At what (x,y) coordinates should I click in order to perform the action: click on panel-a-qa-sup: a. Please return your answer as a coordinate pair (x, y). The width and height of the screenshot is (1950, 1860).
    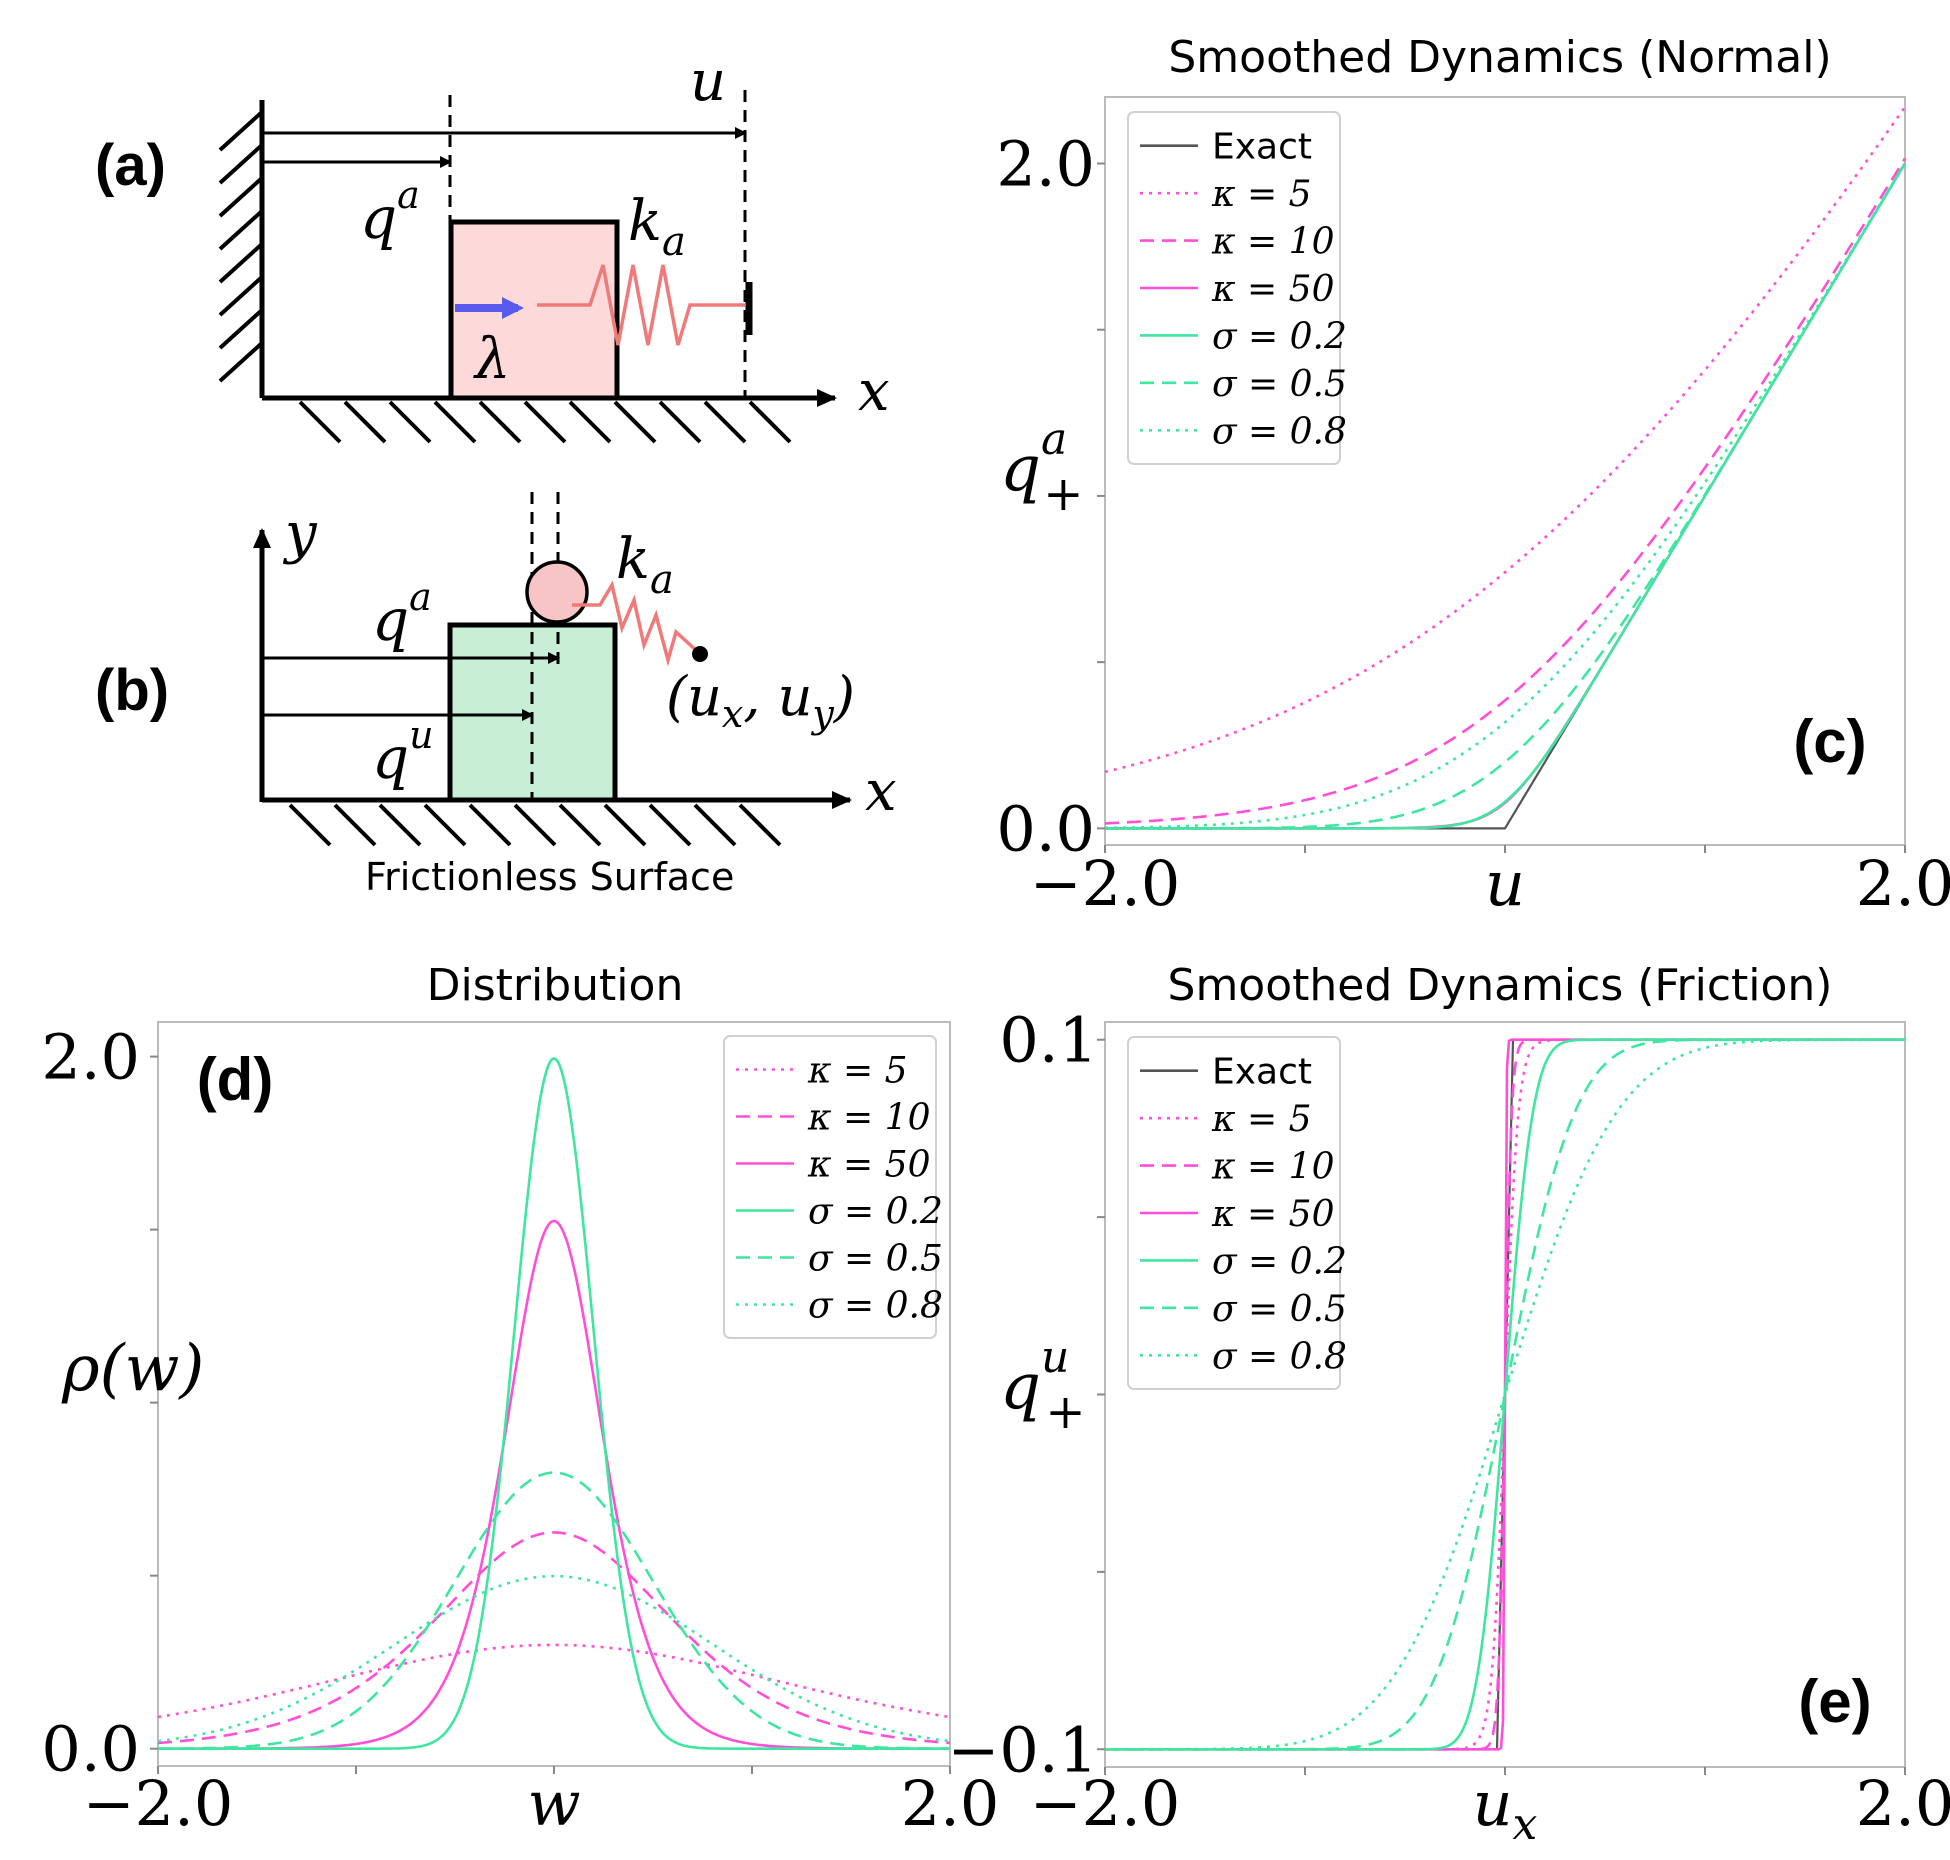
    Looking at the image, I should click on (408, 195).